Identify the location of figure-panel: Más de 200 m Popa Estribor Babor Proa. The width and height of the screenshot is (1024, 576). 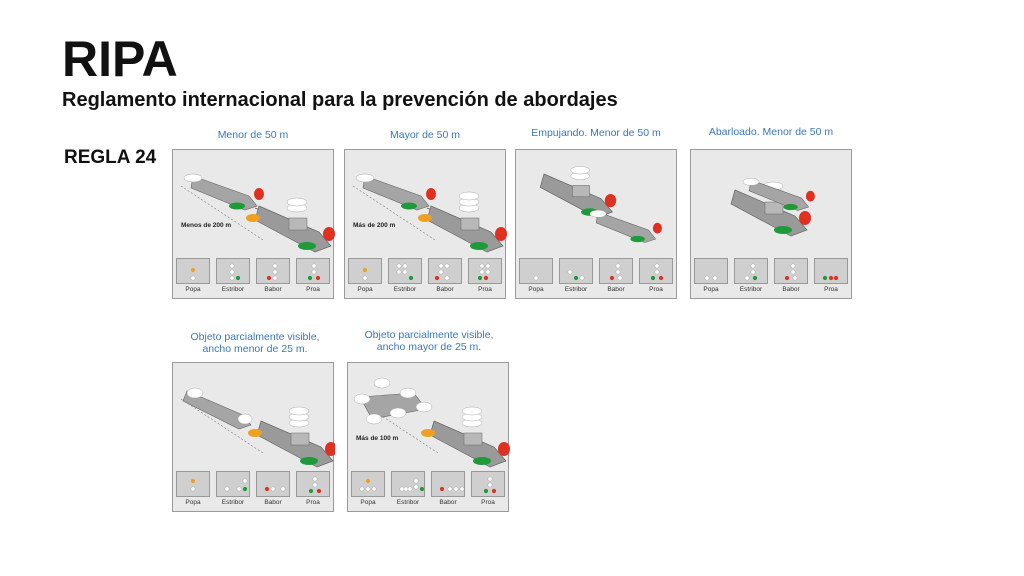
(425, 224).